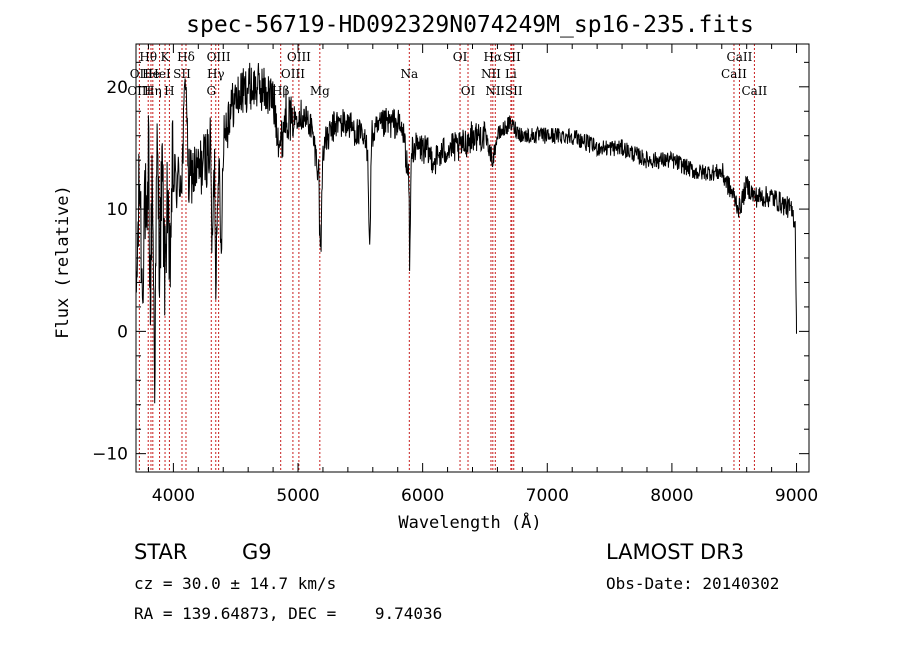 The image size is (900, 649). I want to click on spectral-line-label: He, so click(151, 74).